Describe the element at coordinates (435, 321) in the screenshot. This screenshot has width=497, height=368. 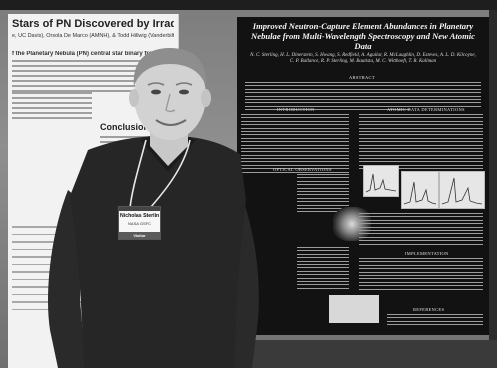
I see `references-text` at that location.